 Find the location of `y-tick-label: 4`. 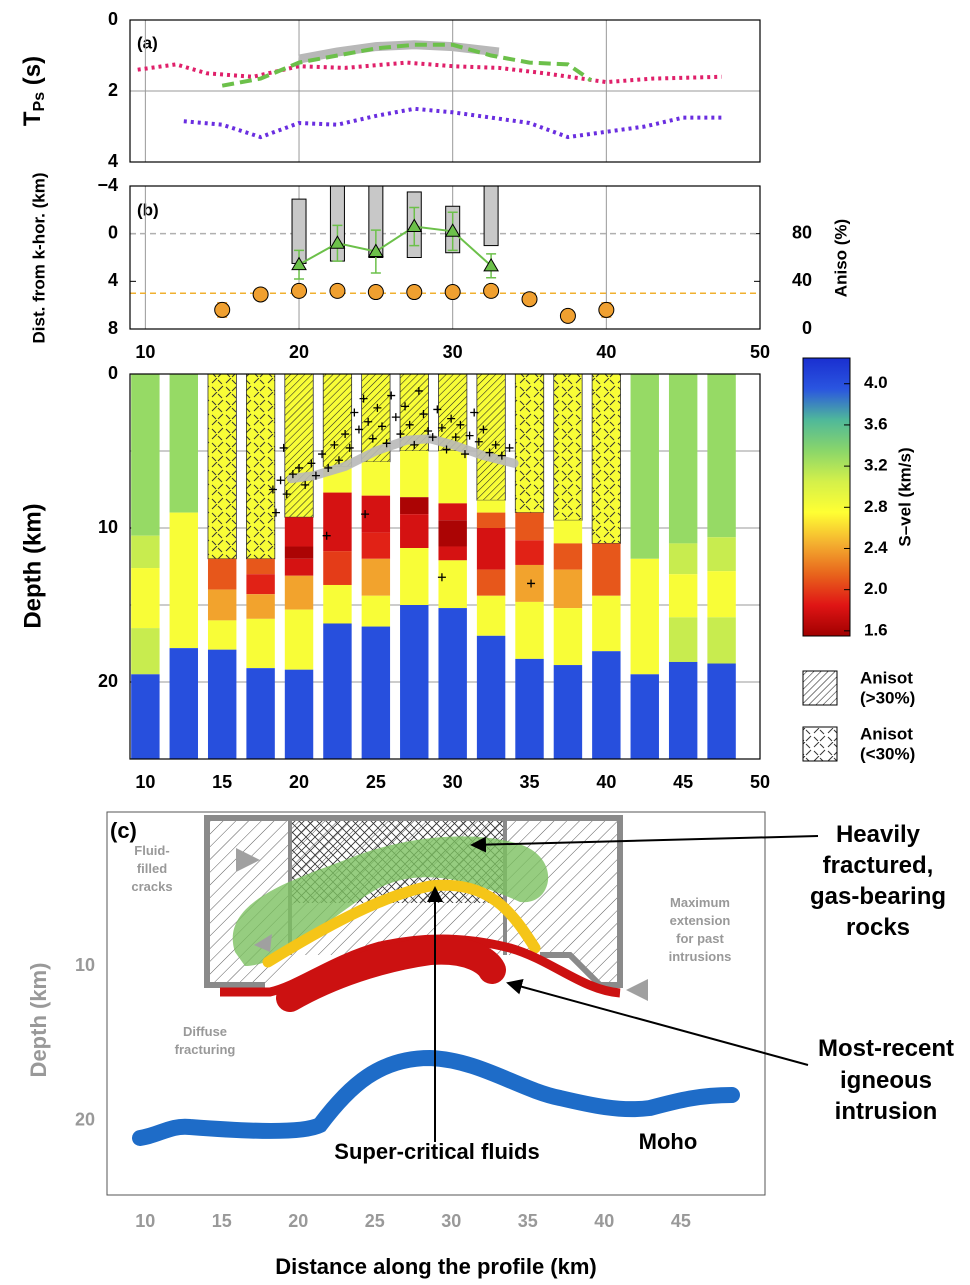

y-tick-label: 4 is located at coordinates (113, 280).